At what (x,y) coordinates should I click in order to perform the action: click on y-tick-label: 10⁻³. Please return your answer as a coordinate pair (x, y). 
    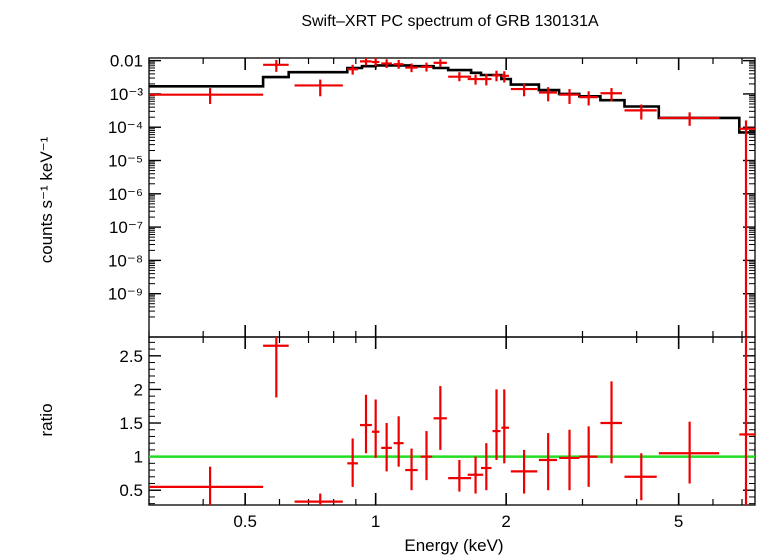
    Looking at the image, I should click on (126, 94).